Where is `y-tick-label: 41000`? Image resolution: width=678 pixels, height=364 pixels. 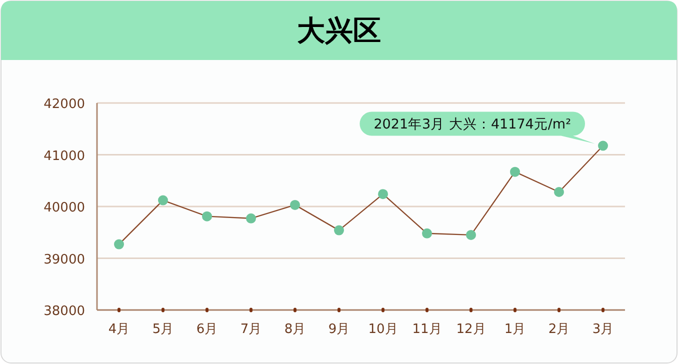
y-tick-label: 41000 is located at coordinates (64, 156).